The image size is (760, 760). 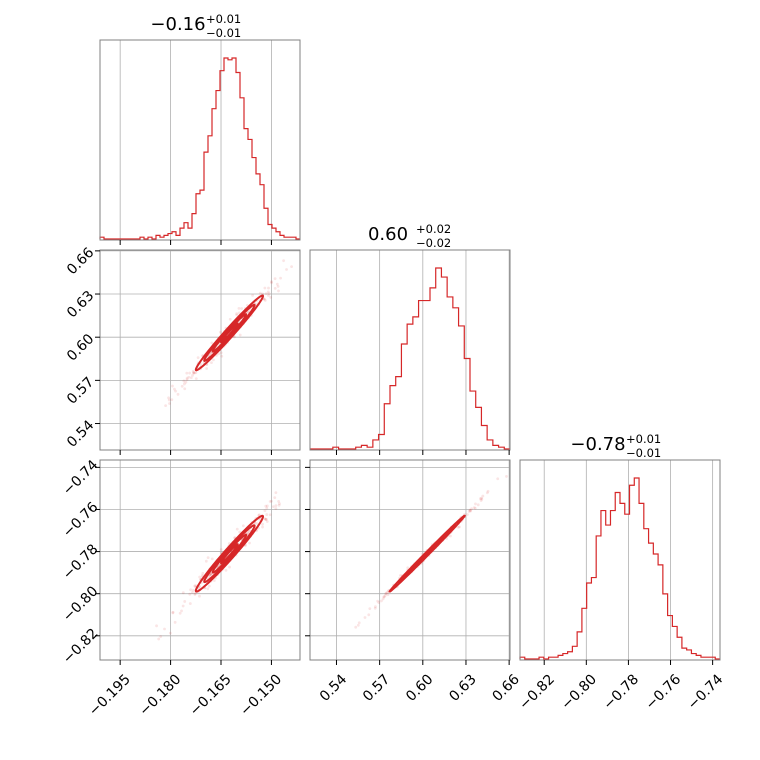 What do you see at coordinates (643, 453) in the screenshot?
I see `title-lower-error: −0.01` at bounding box center [643, 453].